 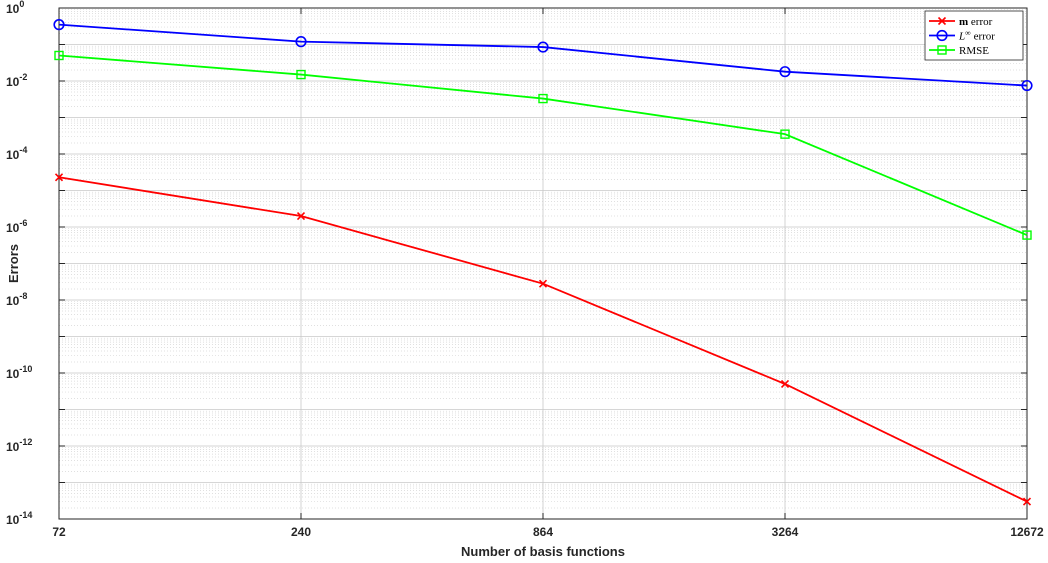 I want to click on legend-entry: RMSE, so click(x=959, y=51).